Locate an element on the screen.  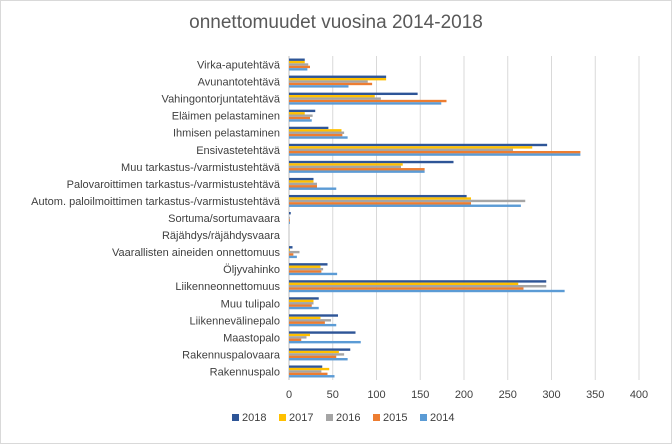
legend-label: 2017 is located at coordinates (301, 418).